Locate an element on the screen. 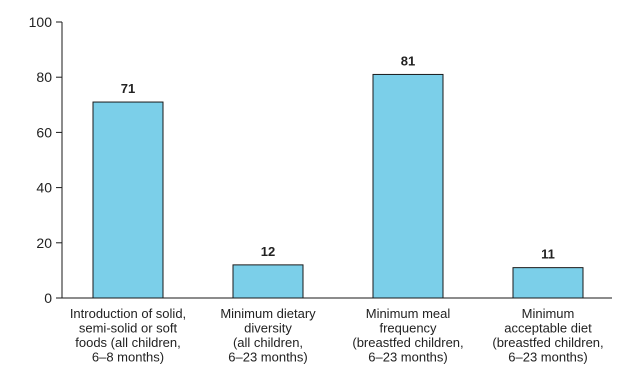 This screenshot has width=618, height=370. category-label-line: 6–8 months) is located at coordinates (128, 357).